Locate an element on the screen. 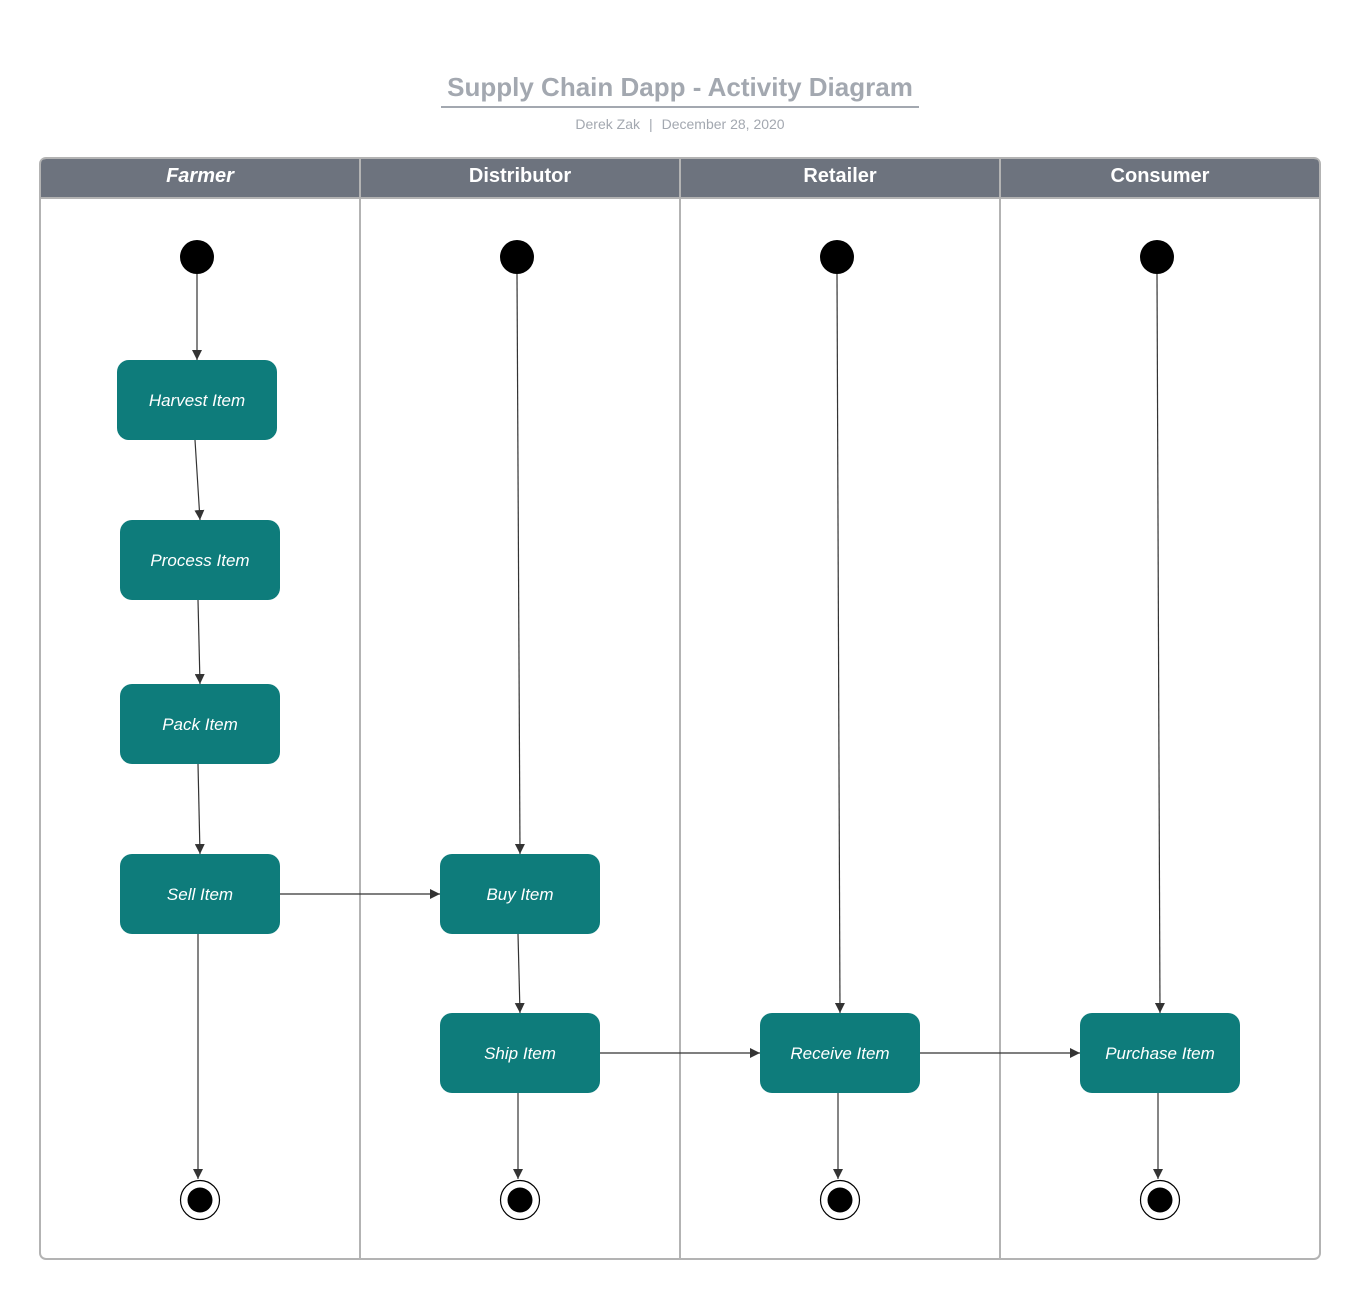 This screenshot has width=1360, height=1300. flow-arrow-harvest-to-process is located at coordinates (199, 480).